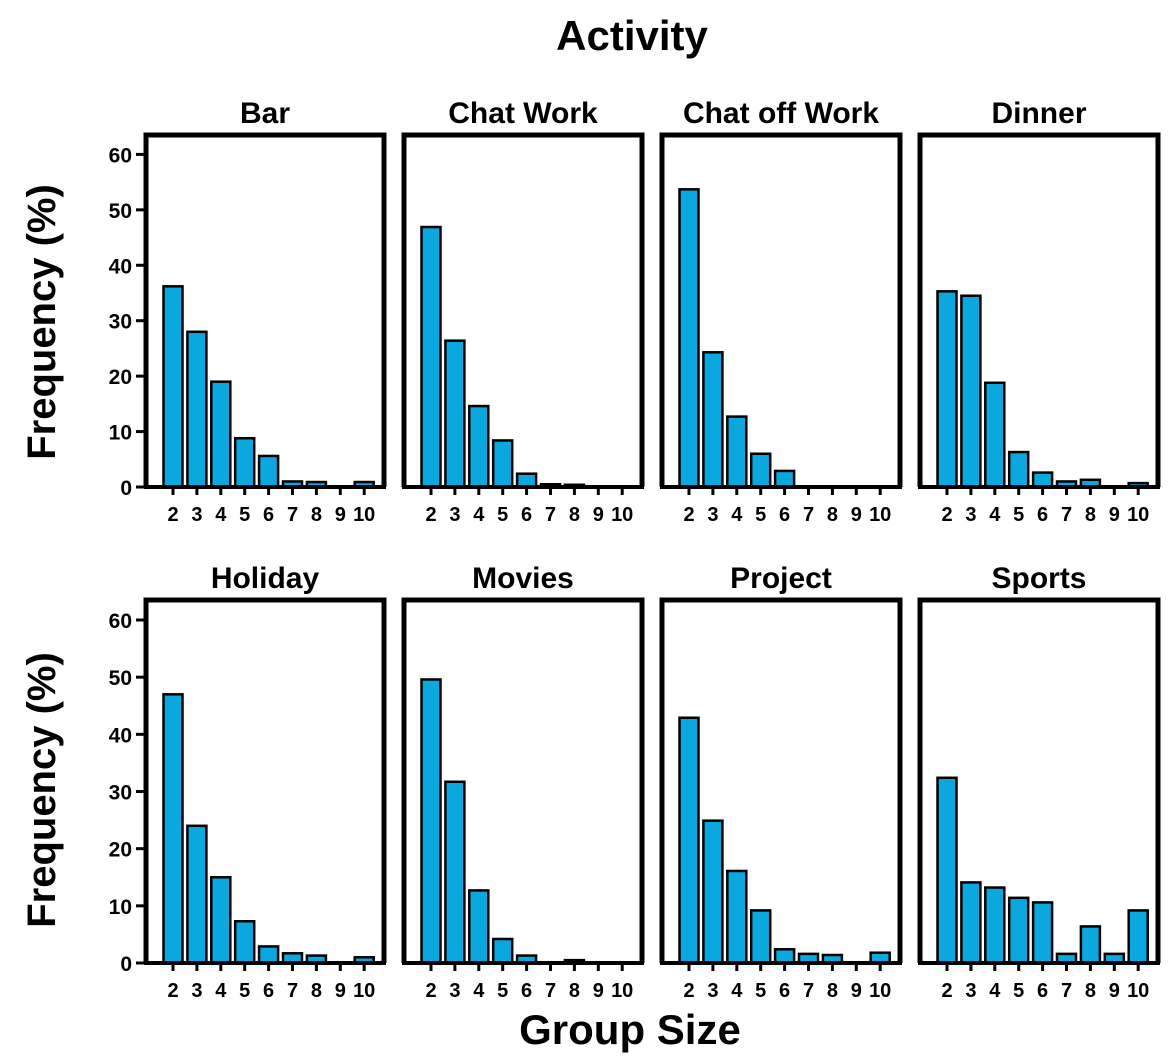 The width and height of the screenshot is (1170, 1059). What do you see at coordinates (126, 964) in the screenshot?
I see `y-tick-label: 0` at bounding box center [126, 964].